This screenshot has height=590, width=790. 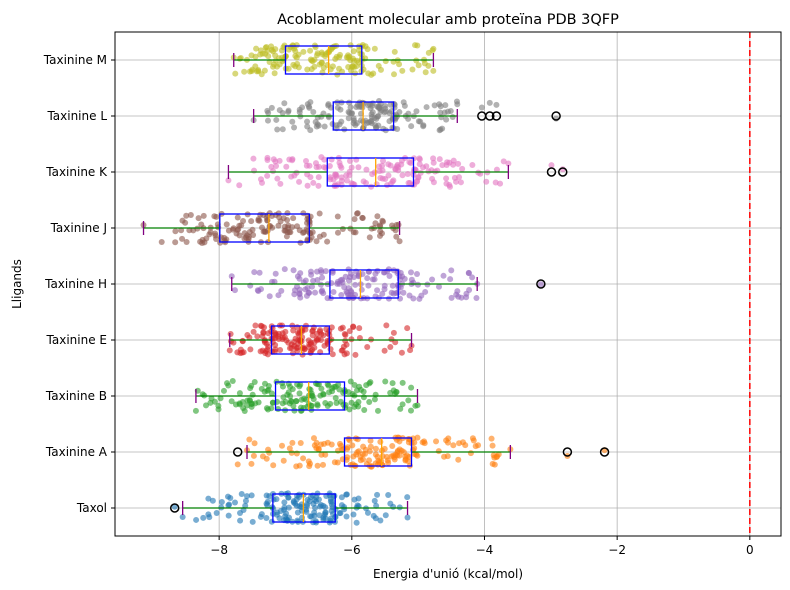 I want to click on x-axis: −8 −6 −4 −2 0, so click(x=482, y=546).